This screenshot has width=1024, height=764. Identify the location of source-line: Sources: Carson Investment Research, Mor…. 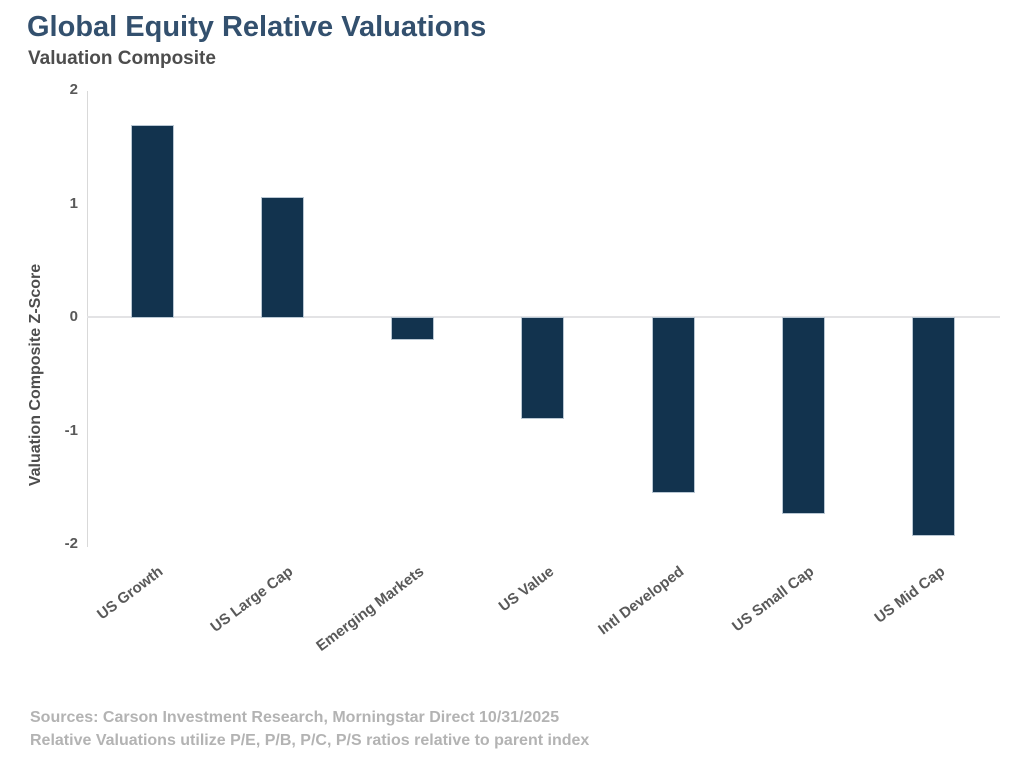
(295, 717).